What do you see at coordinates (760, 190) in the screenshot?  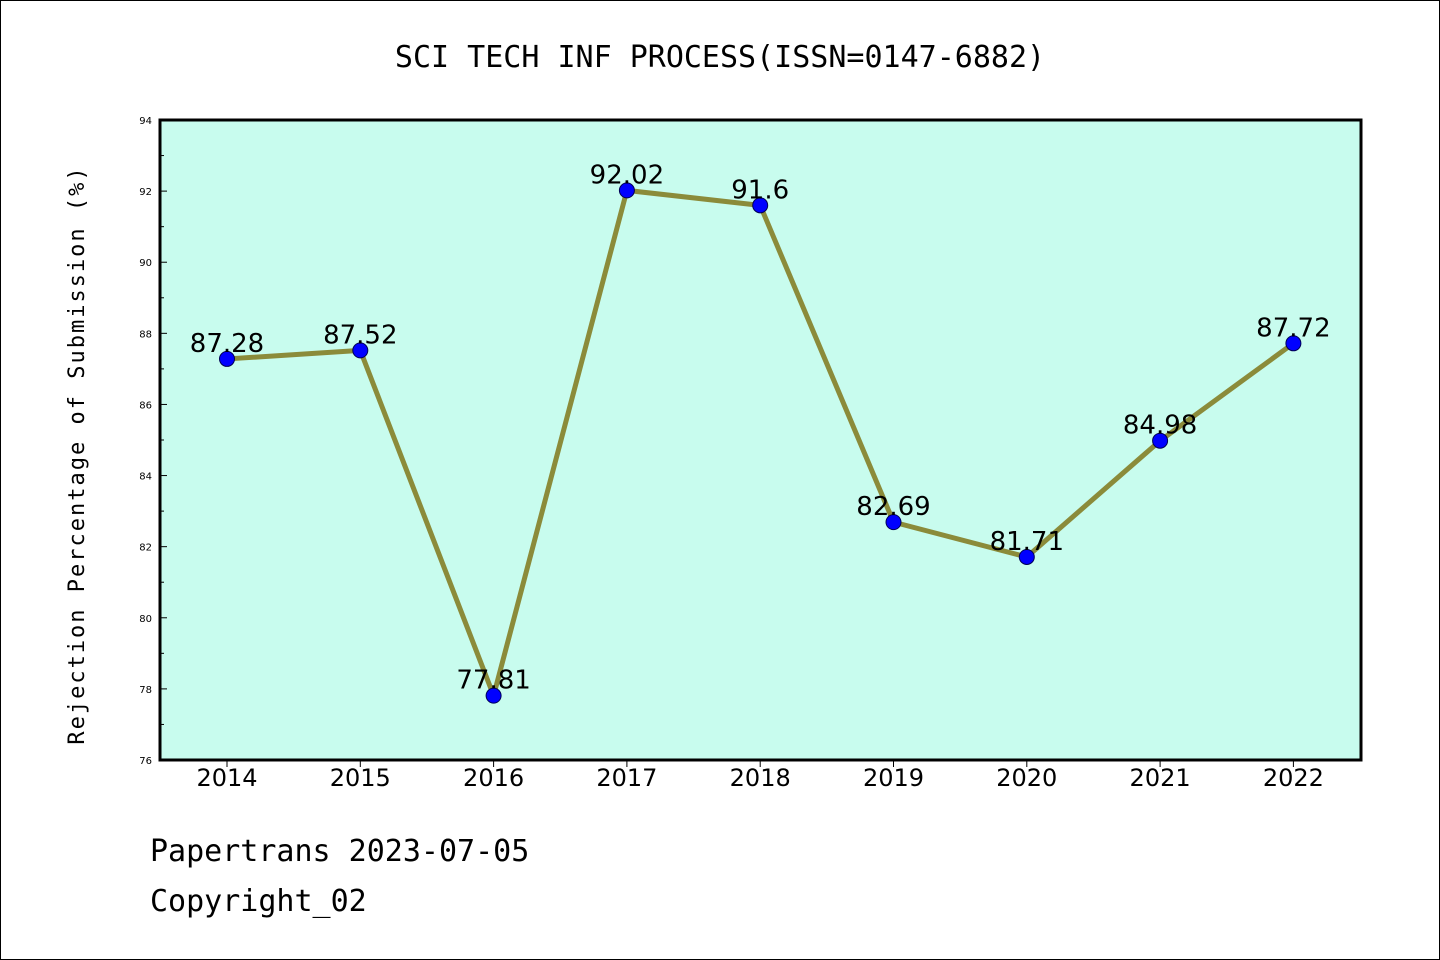 I see `data-label: 91.6` at bounding box center [760, 190].